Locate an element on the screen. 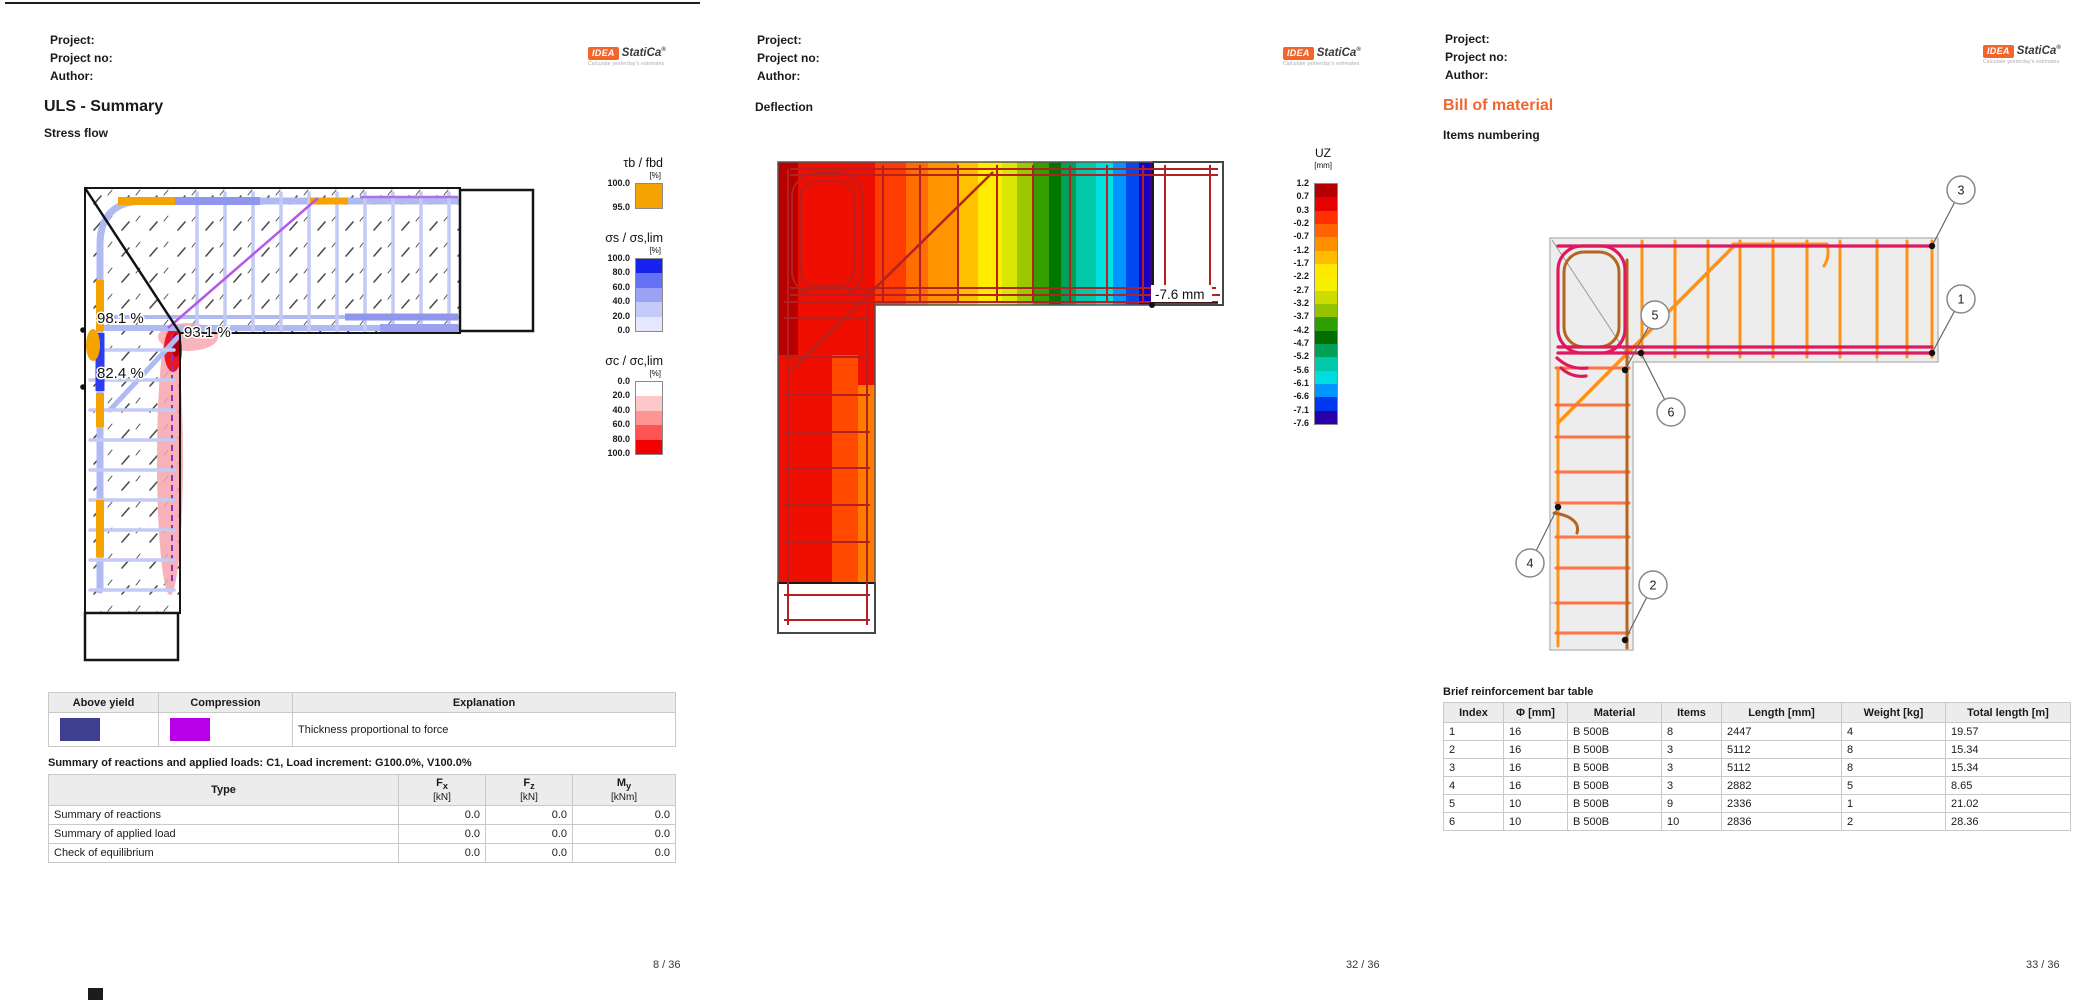  callout-3: 3 is located at coordinates (1961, 191).